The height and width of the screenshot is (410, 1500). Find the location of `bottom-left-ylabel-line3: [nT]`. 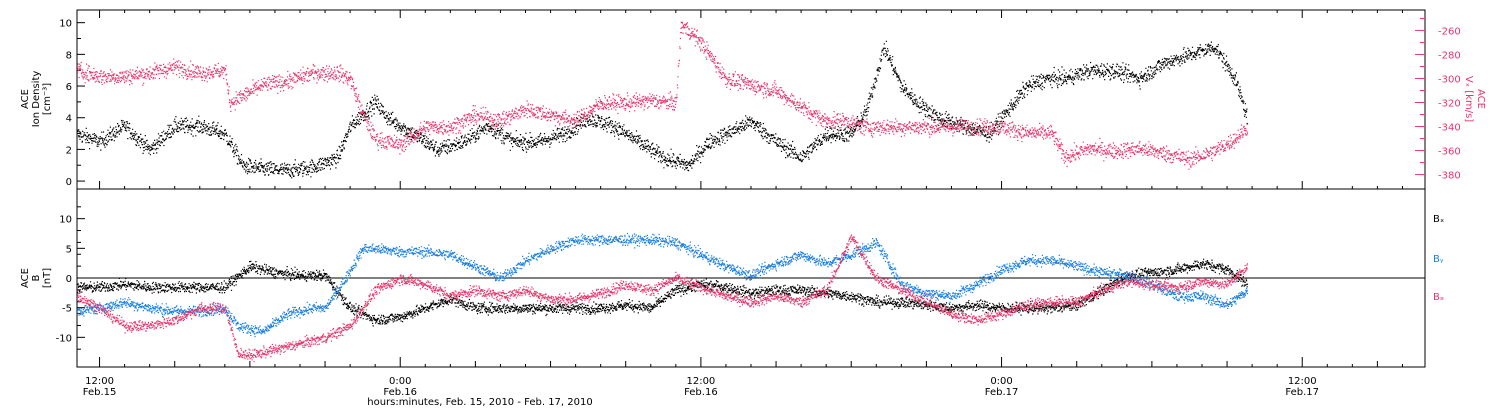

bottom-left-ylabel-line3: [nT] is located at coordinates (47, 278).